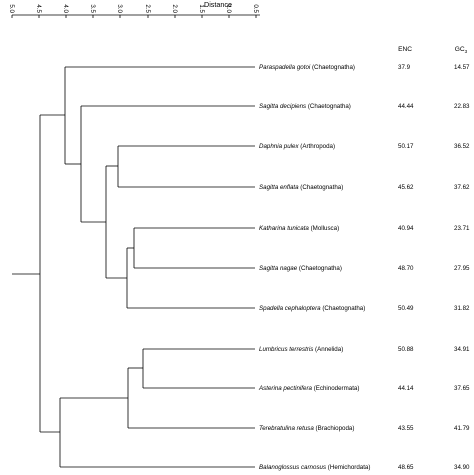 This screenshot has height=475, width=474. What do you see at coordinates (134, 9) in the screenshot?
I see `distance-axis: Distance 5.0 4.5 4.0 3.5 3.0 2.5 2.0 1.5 1.0 0.5` at bounding box center [134, 9].